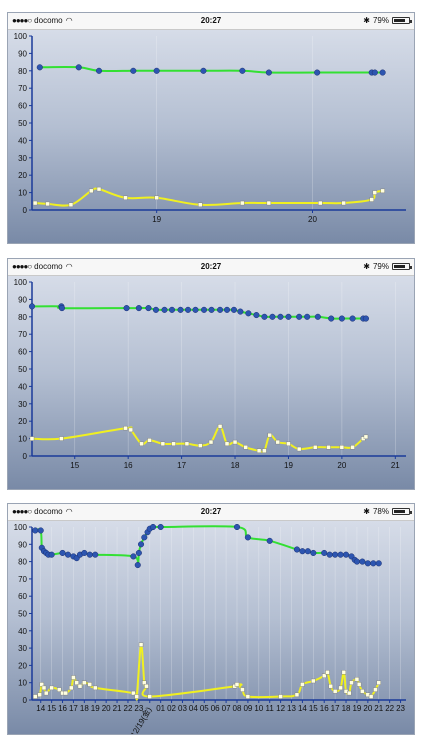 This screenshot has height=750, width=422. I want to click on y-tick-label: 100, so click(21, 36).